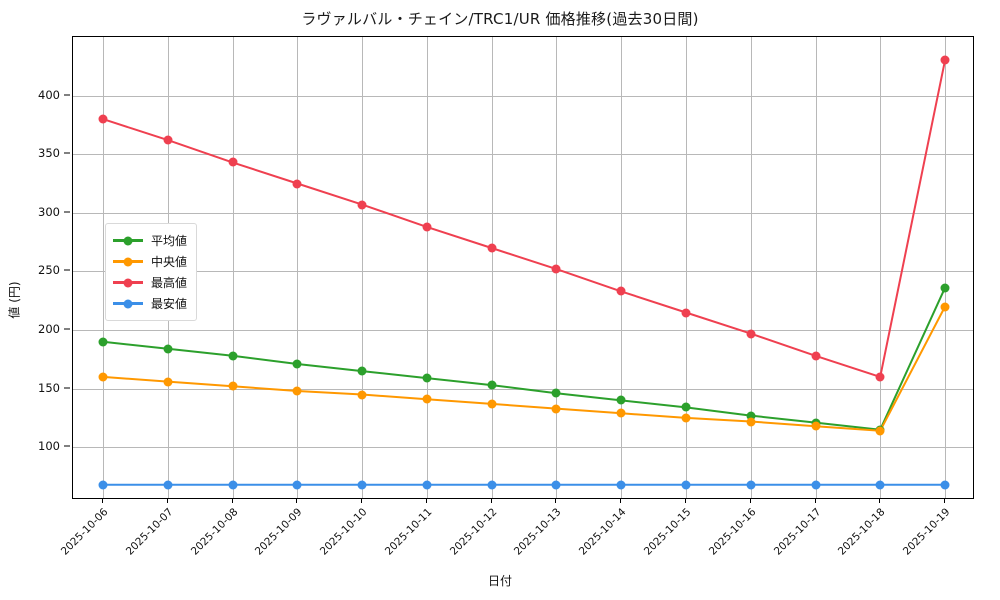 The height and width of the screenshot is (600, 1000). I want to click on y-axis-tick-label: 150, so click(49, 387).